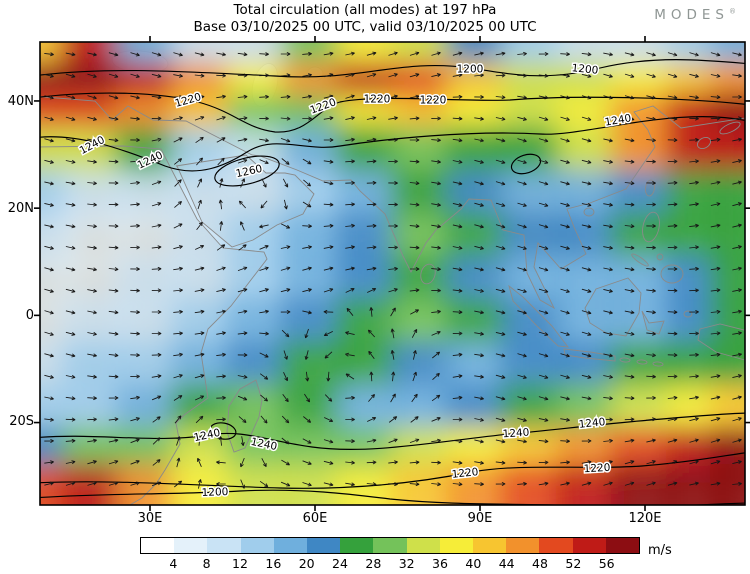 The height and width of the screenshot is (574, 750). What do you see at coordinates (240, 563) in the screenshot?
I see `colorbar-tick: 12` at bounding box center [240, 563].